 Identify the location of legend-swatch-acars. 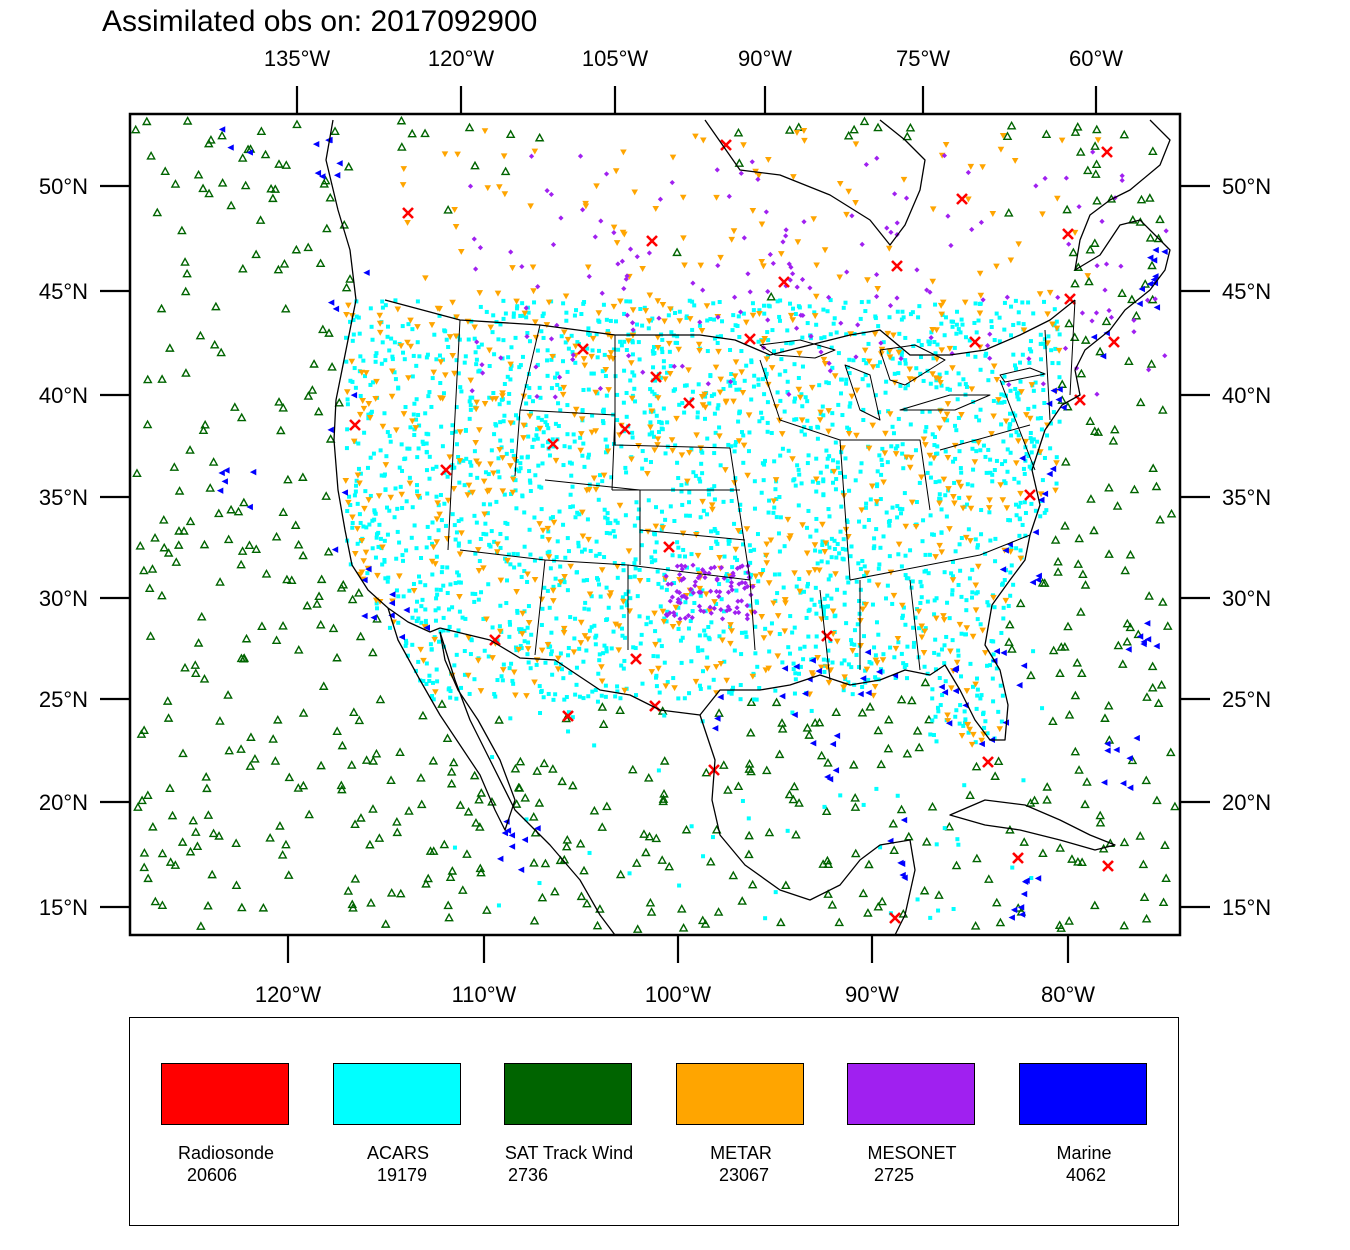
(397, 1094).